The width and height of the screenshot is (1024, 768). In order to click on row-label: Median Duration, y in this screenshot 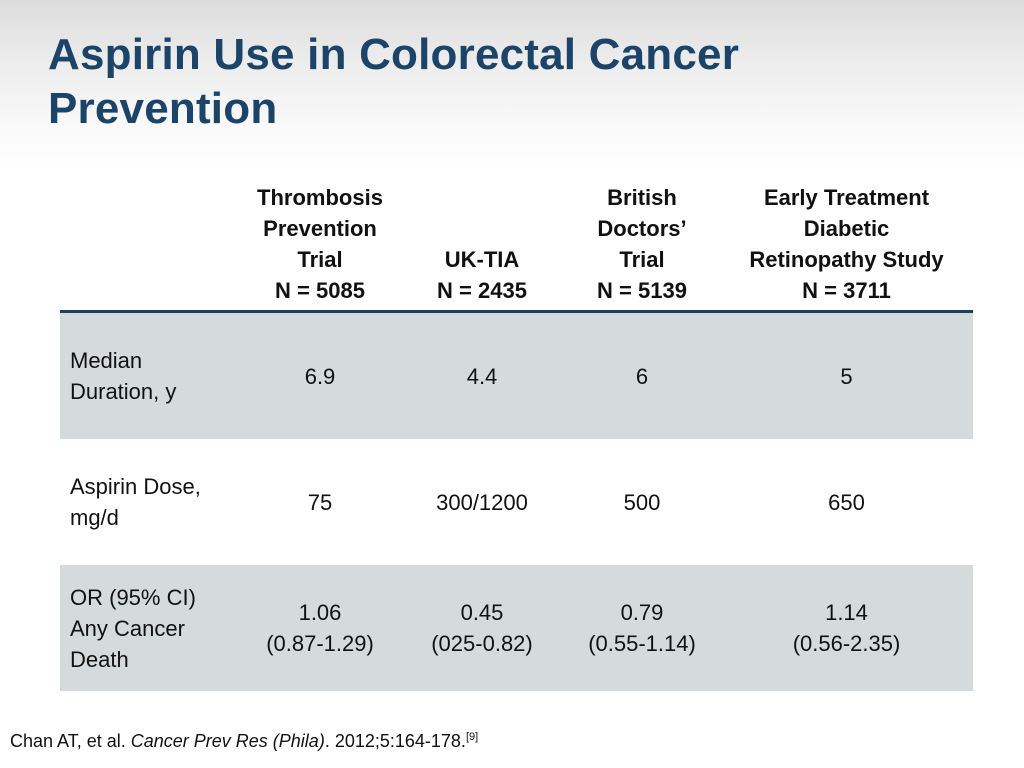, I will do `click(123, 376)`.